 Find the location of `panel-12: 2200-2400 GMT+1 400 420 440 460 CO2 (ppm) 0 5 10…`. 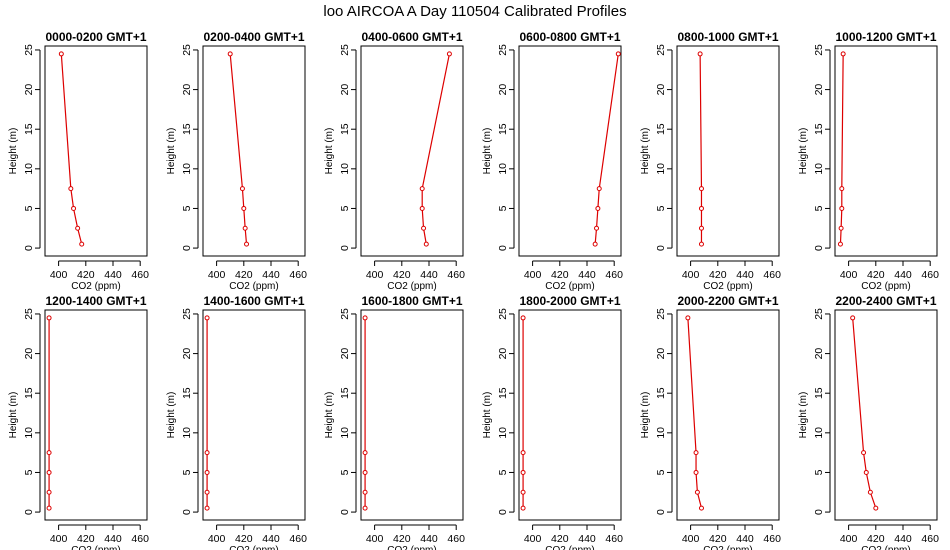

panel-12: 2200-2400 GMT+1 400 420 440 460 CO2 (ppm) 0 5 10… is located at coordinates (868, 422).